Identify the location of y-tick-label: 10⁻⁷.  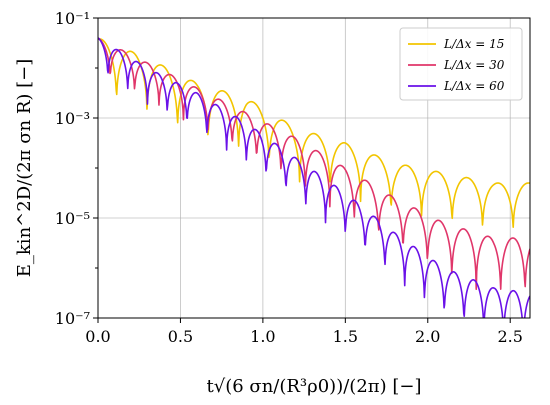
(72, 318).